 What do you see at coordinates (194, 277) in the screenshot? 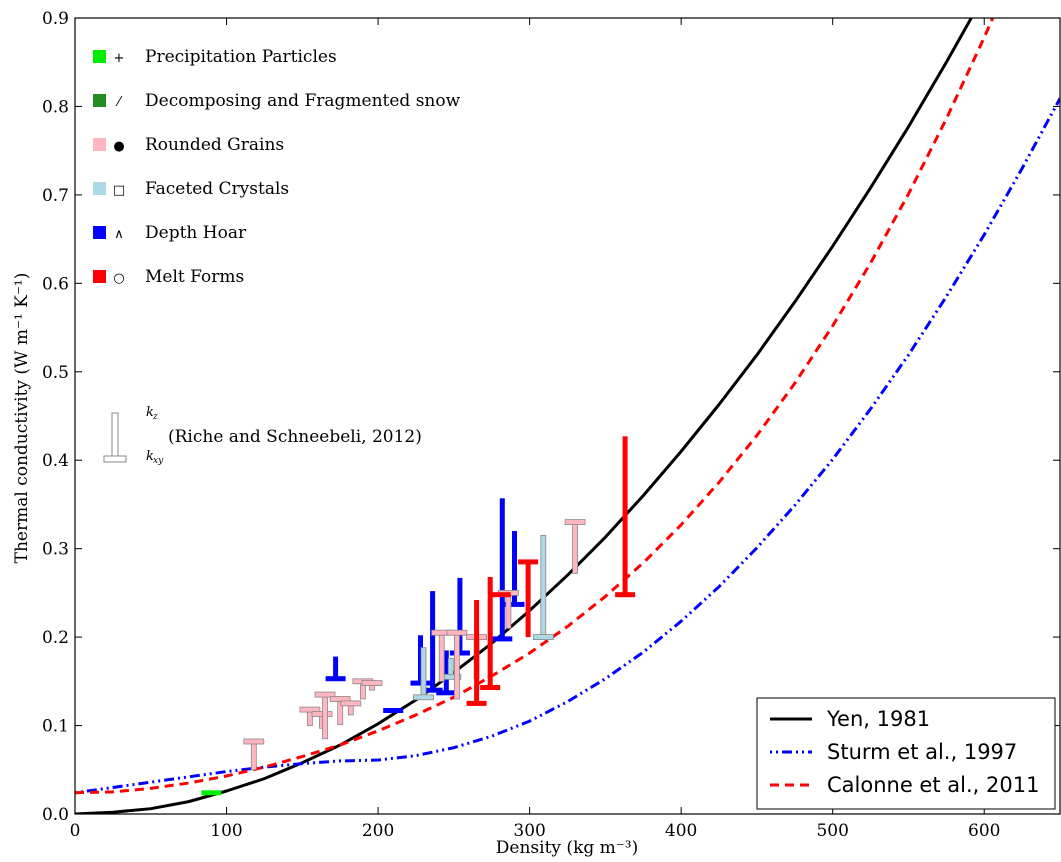
I see `grain-legend-label: Melt Forms` at bounding box center [194, 277].